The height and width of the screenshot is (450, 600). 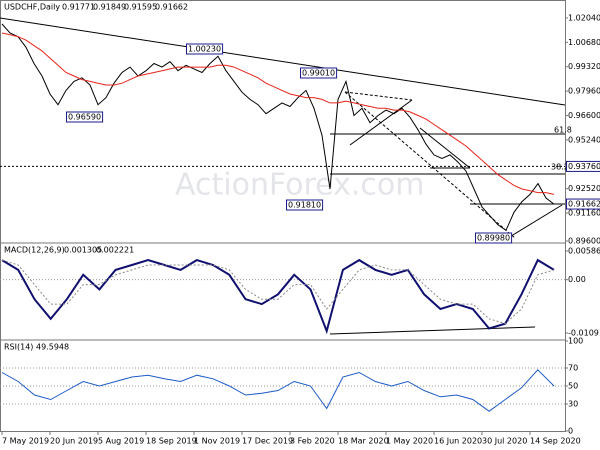 I want to click on ohlc: 0.91662, so click(x=171, y=7).